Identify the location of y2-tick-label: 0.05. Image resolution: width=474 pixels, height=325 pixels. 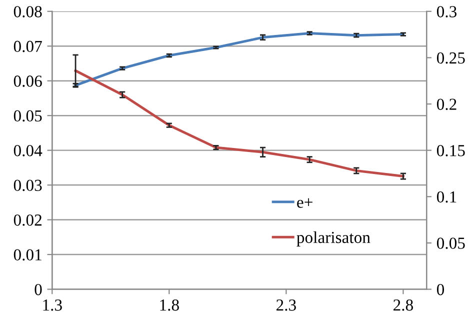
(450, 243).